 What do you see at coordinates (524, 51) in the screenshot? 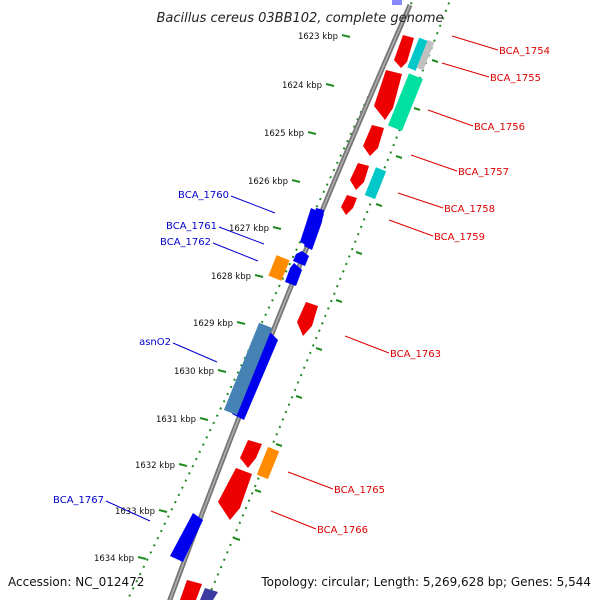
I see `label-bca-1754: BCA_1754` at bounding box center [524, 51].